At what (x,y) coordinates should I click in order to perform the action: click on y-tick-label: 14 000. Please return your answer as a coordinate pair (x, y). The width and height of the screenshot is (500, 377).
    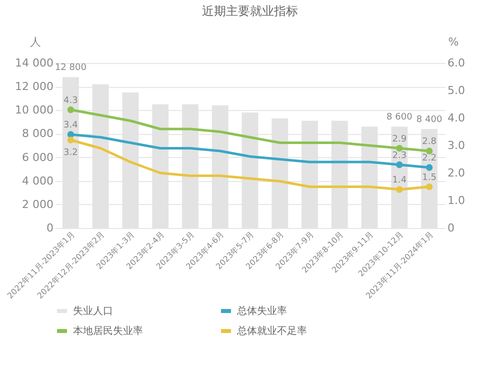
    Looking at the image, I should click on (34, 63).